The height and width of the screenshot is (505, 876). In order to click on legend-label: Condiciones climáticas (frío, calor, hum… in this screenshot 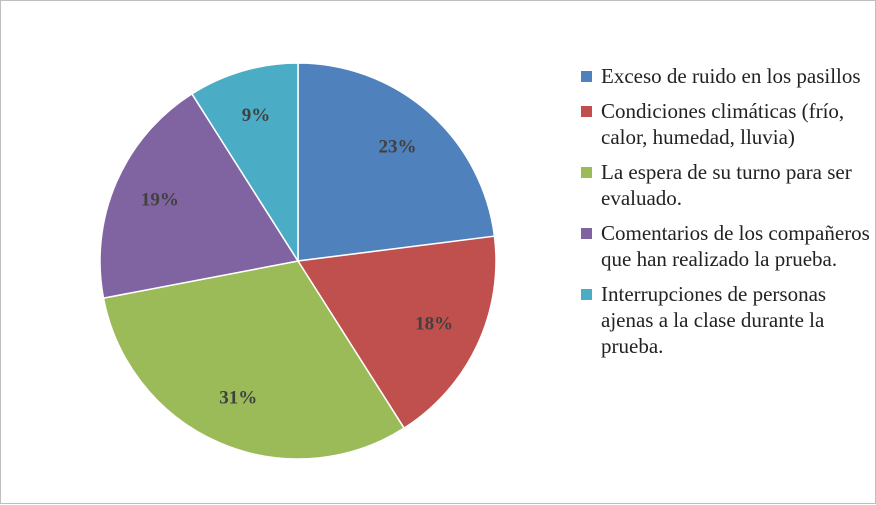, I will do `click(723, 124)`.